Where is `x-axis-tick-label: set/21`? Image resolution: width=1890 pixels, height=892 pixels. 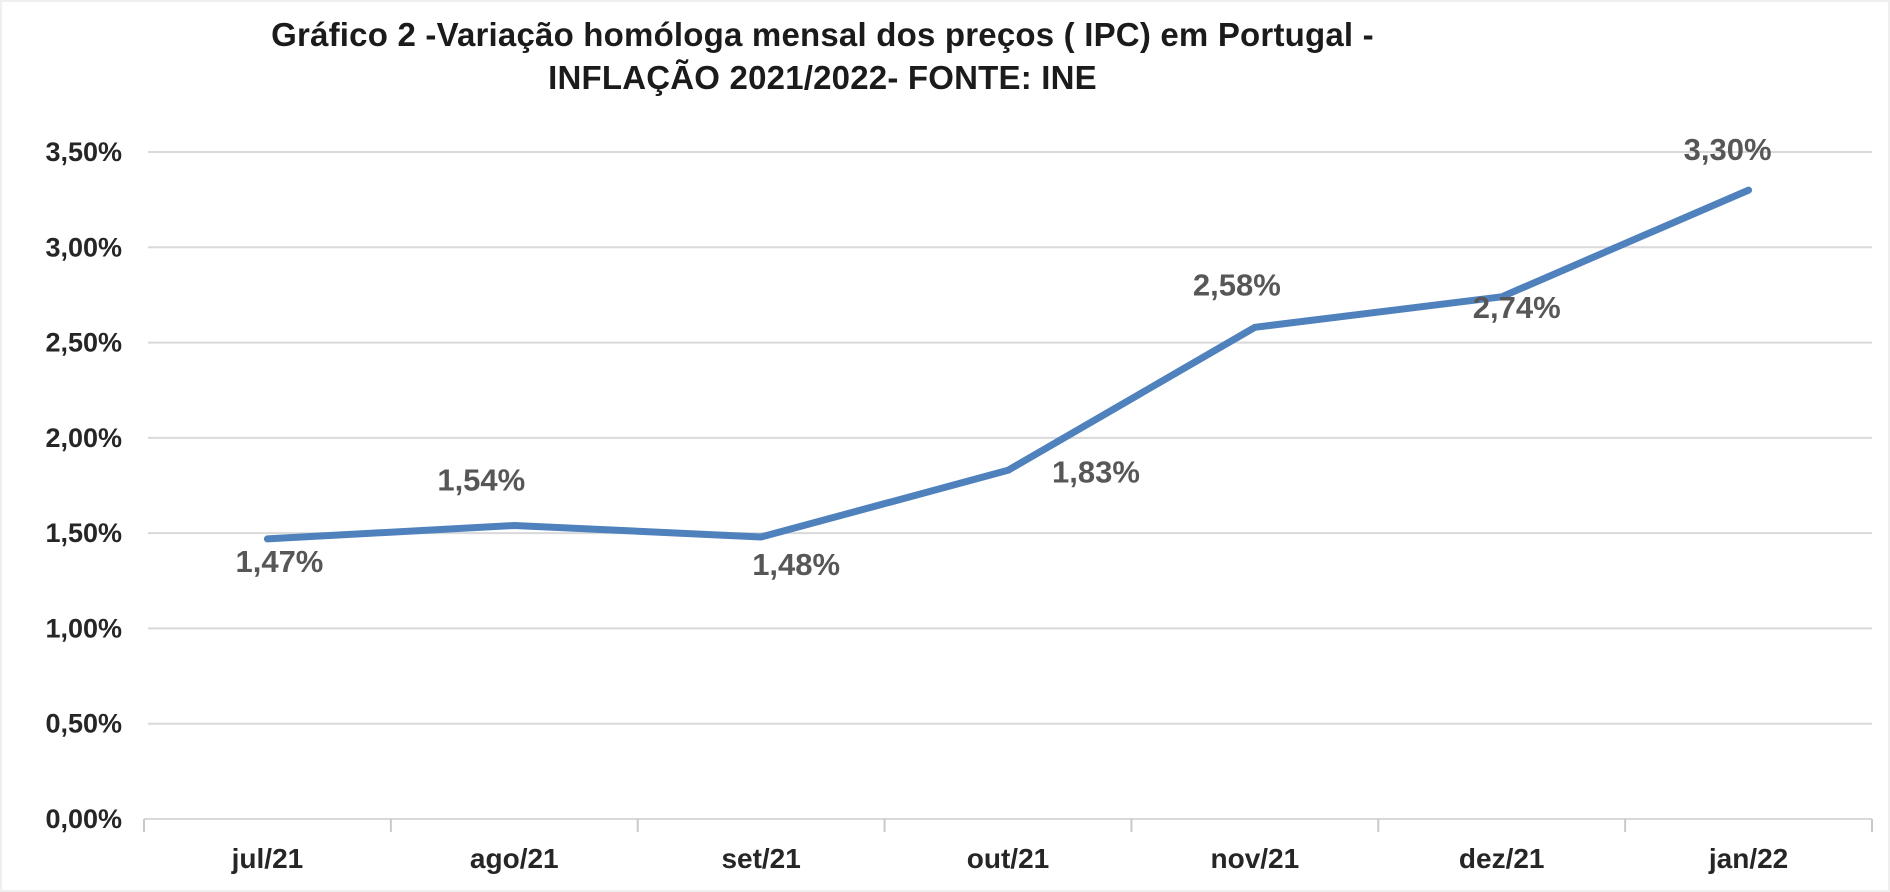
x-axis-tick-label: set/21 is located at coordinates (760, 858).